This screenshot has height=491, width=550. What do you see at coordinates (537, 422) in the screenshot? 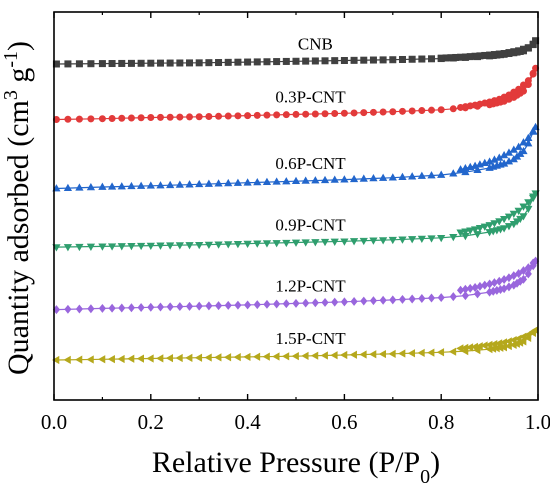
I see `x-tick-label: 1.0` at bounding box center [537, 422].